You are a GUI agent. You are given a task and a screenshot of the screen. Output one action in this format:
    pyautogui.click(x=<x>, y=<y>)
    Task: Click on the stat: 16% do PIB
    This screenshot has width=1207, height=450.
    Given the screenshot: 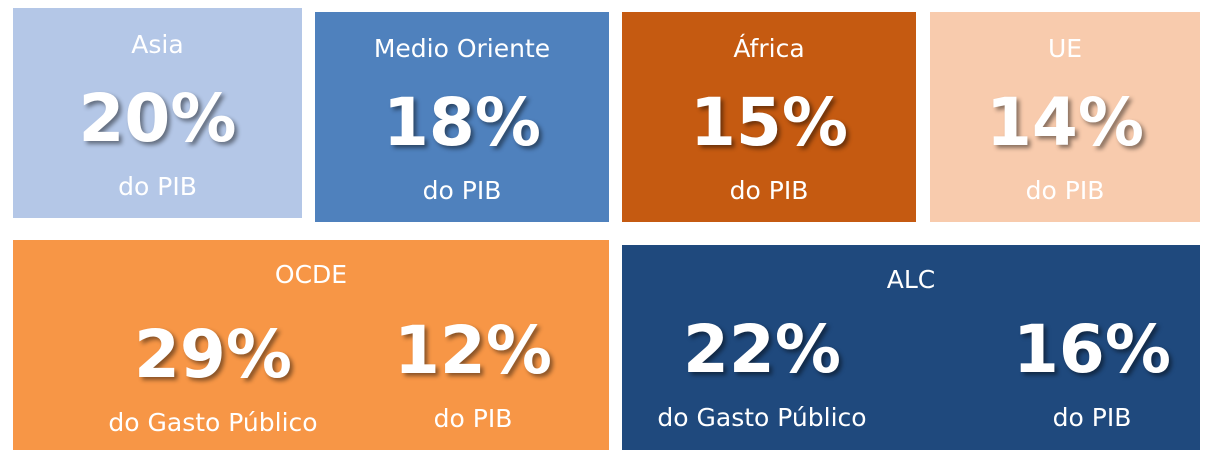 What is the action you would take?
    pyautogui.click(x=1092, y=372)
    